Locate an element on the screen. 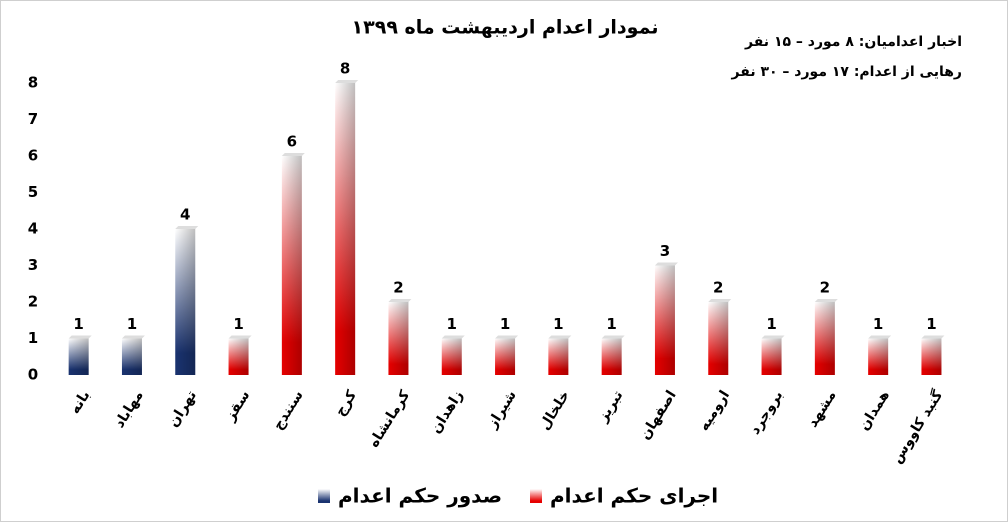  y-tick-label: 5 is located at coordinates (33, 192).